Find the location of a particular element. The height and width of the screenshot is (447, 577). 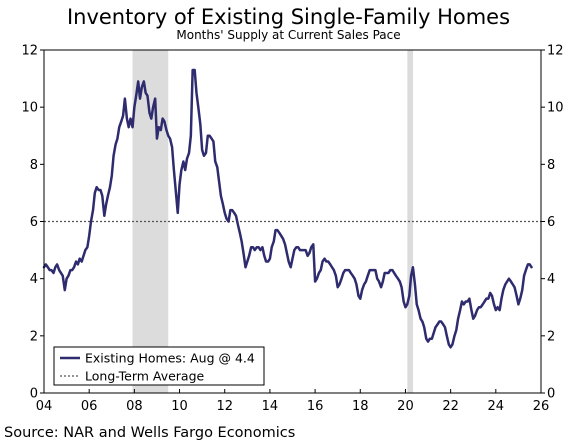

y-tick-label-right-12: 12 is located at coordinates (555, 51).